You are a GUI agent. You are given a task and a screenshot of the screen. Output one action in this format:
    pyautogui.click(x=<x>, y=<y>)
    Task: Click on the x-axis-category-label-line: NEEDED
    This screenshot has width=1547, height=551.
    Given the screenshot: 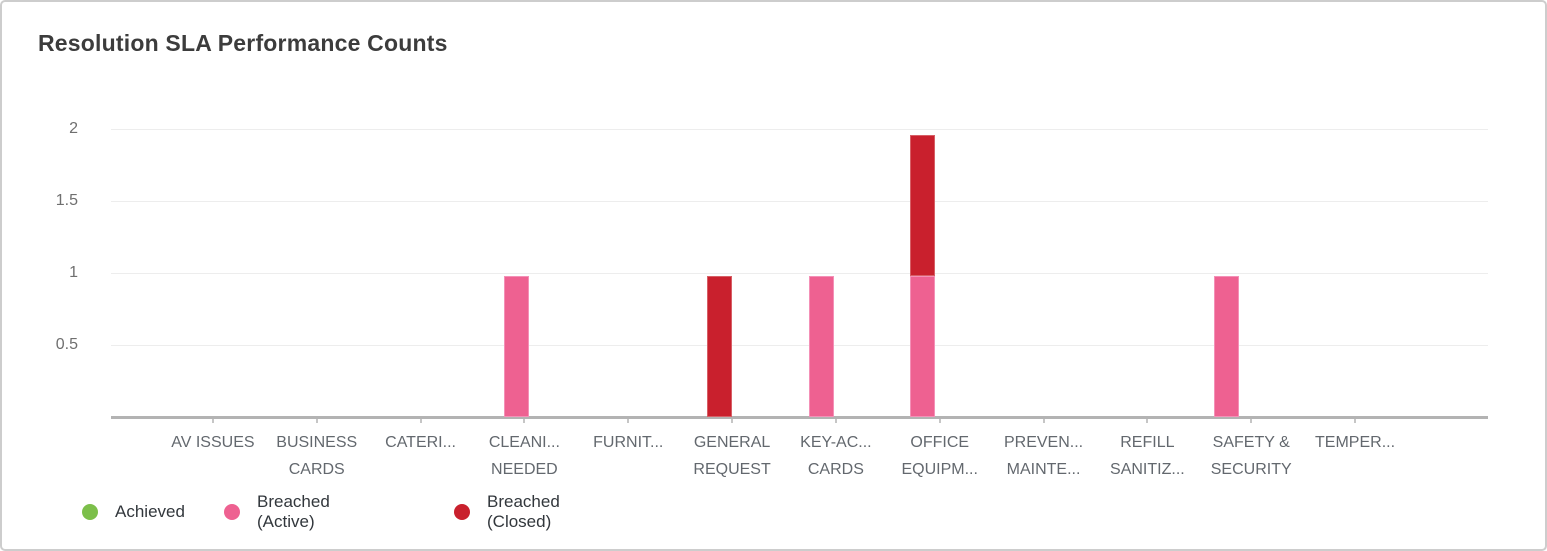 What is the action you would take?
    pyautogui.click(x=524, y=469)
    